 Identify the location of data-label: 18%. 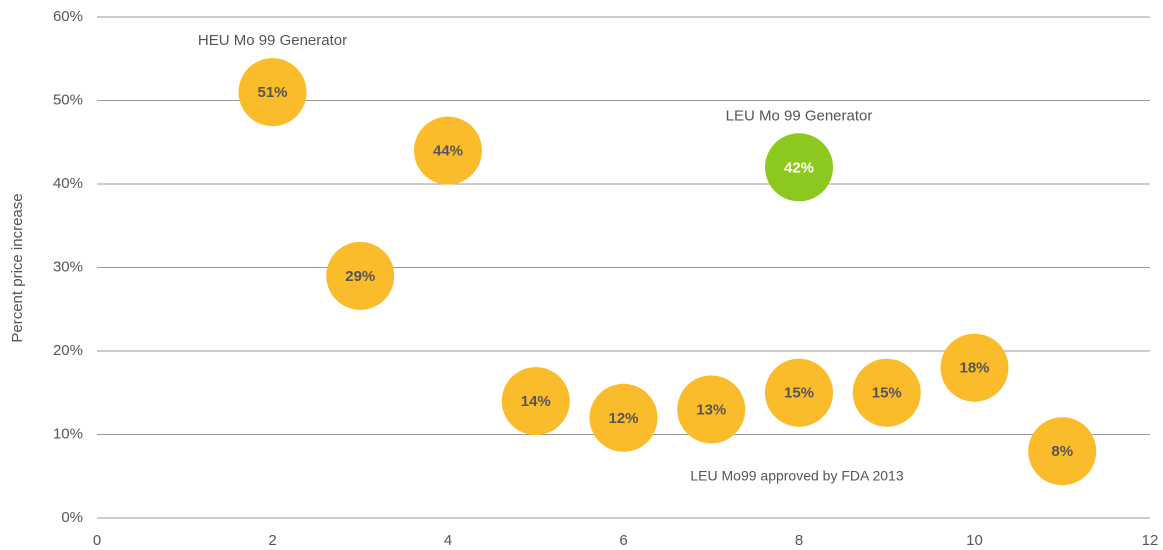
(974, 368).